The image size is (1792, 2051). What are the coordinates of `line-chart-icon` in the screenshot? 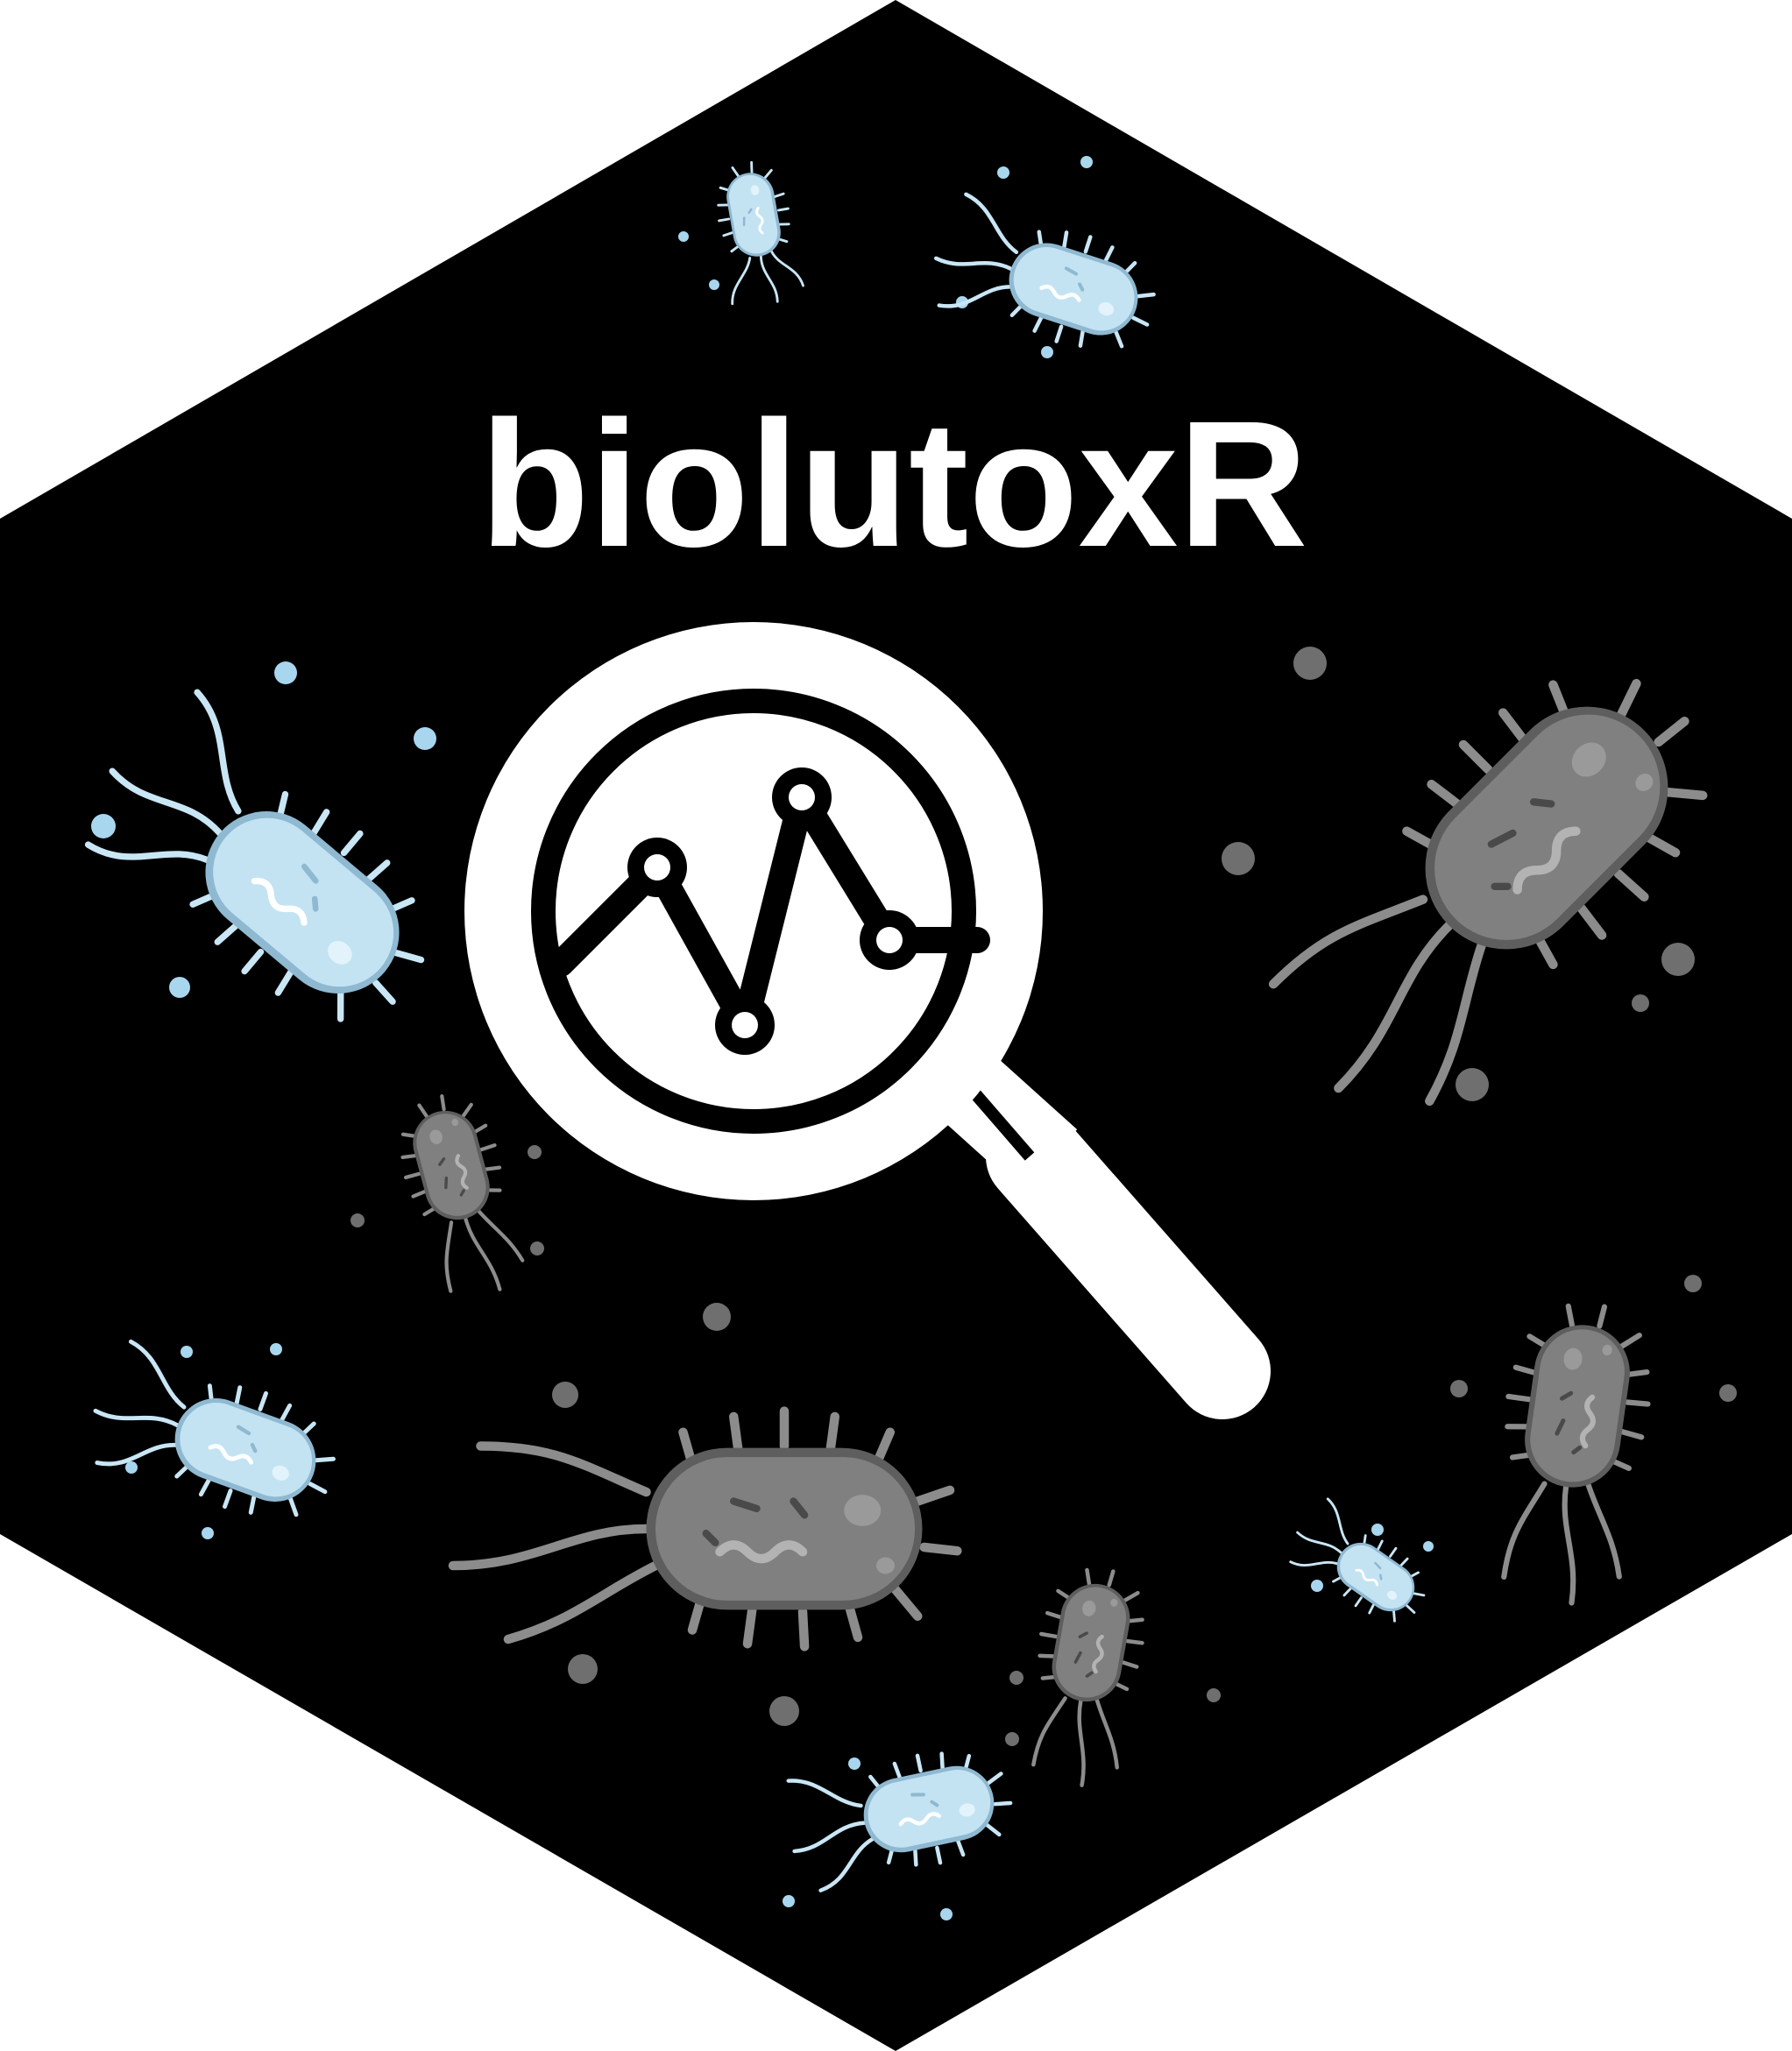 It's located at (769, 911).